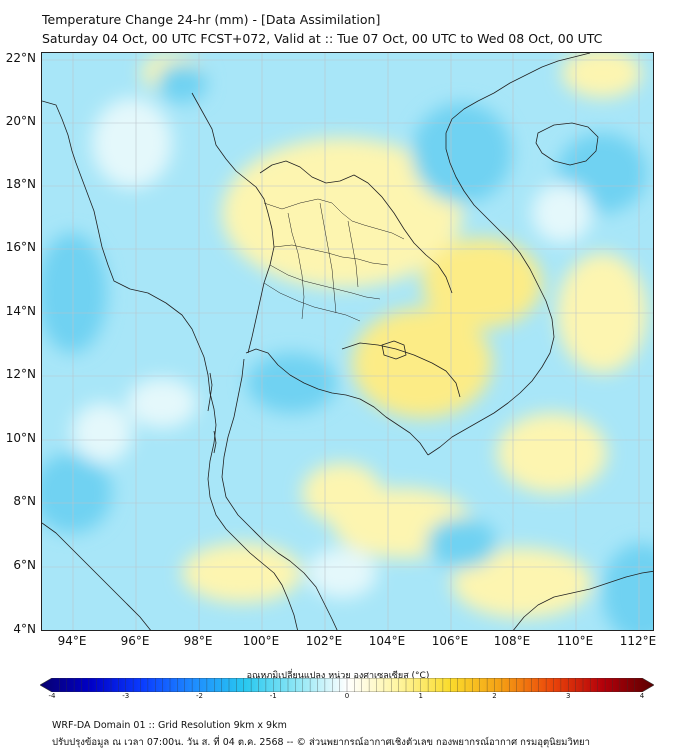 Image resolution: width=676 pixels, height=756 pixels. Describe the element at coordinates (20, 247) in the screenshot. I see `lat-label: 16°N` at that location.